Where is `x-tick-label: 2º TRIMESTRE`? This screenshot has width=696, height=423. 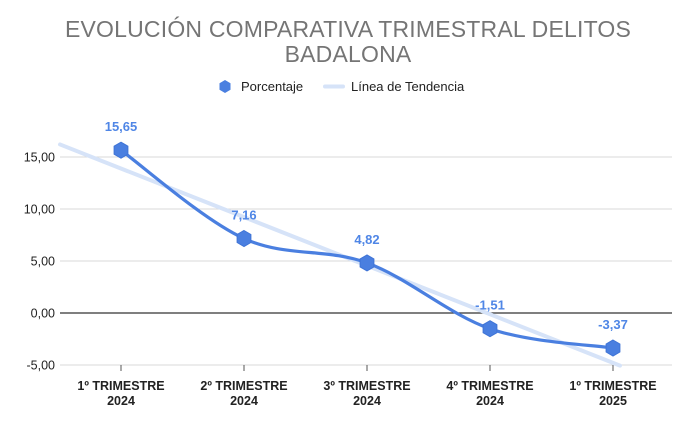 x-tick-label: 2º TRIMESTRE is located at coordinates (243, 386).